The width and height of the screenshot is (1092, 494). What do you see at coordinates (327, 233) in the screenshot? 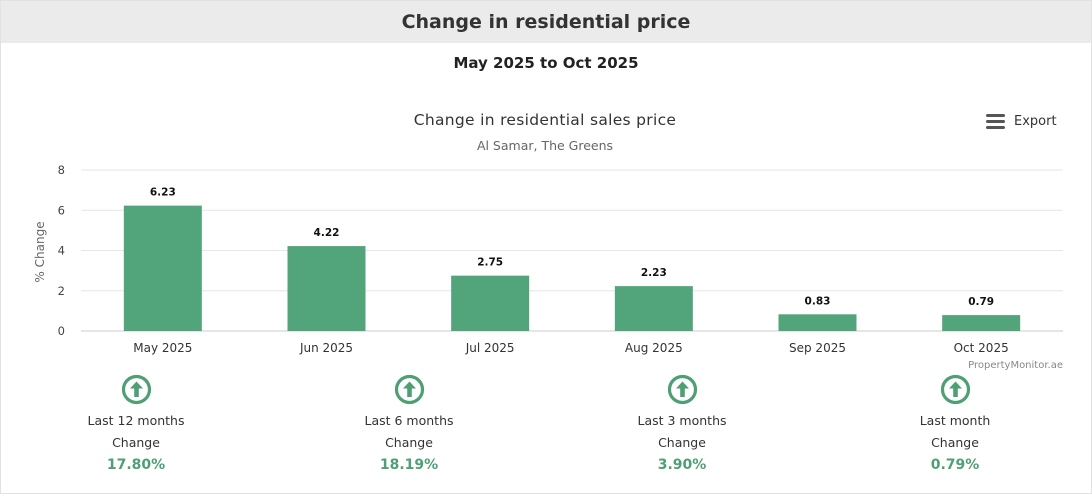
I see `data-label: 4.22` at bounding box center [327, 233].